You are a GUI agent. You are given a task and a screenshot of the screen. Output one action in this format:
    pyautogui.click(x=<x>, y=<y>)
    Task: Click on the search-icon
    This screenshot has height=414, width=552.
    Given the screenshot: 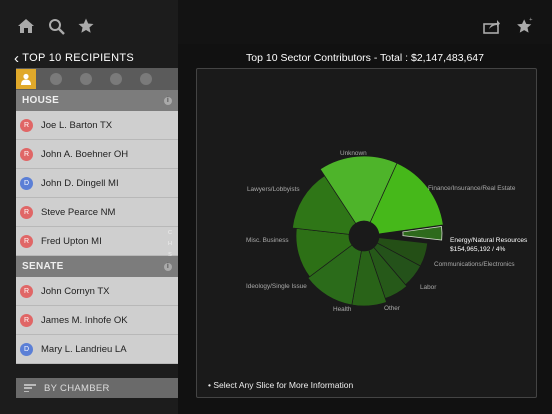 What is the action you would take?
    pyautogui.click(x=56, y=26)
    